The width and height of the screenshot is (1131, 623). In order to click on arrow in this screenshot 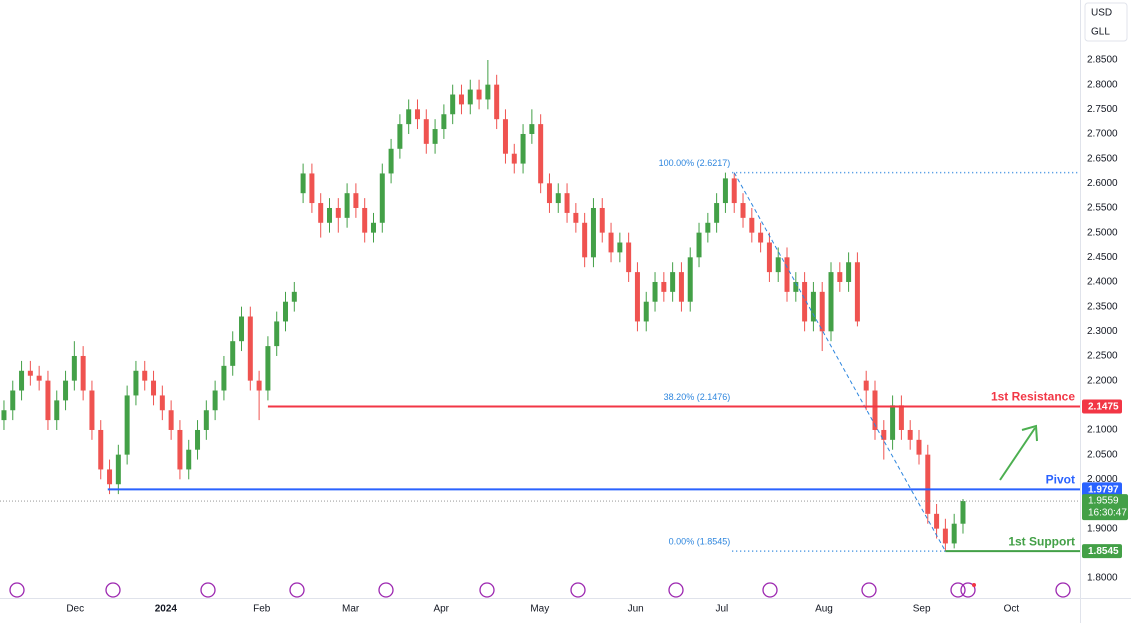, I will do `click(1018, 452)`.